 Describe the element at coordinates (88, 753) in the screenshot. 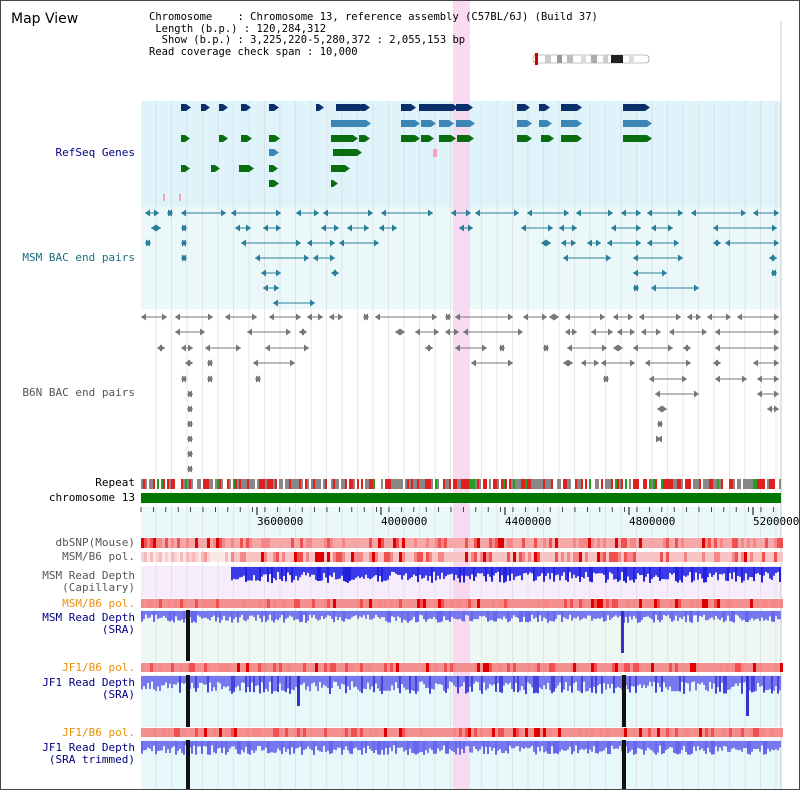

I see `track-label-jf1-read-depth-trimmed: JF1 Read Depth (SRA trimmed)` at that location.